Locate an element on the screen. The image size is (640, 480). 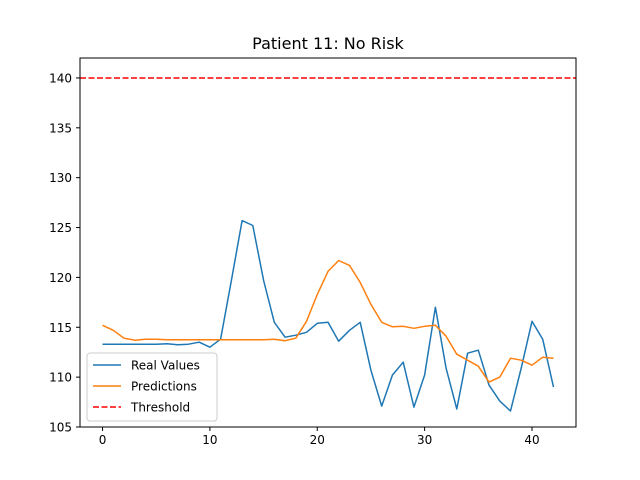
legend-box is located at coordinates (152, 387).